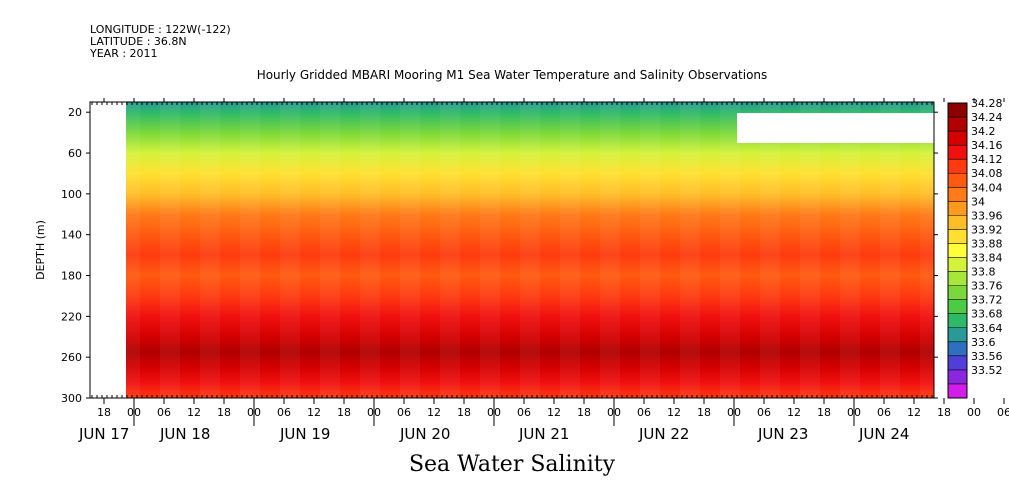  I want to click on no-data-region, so click(108, 250).